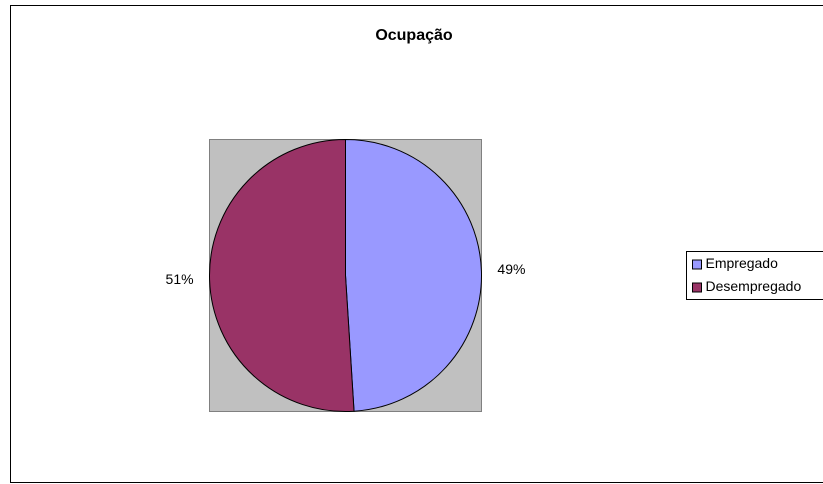 This screenshot has width=823, height=484. What do you see at coordinates (511, 269) in the screenshot?
I see `data-label: 49%` at bounding box center [511, 269].